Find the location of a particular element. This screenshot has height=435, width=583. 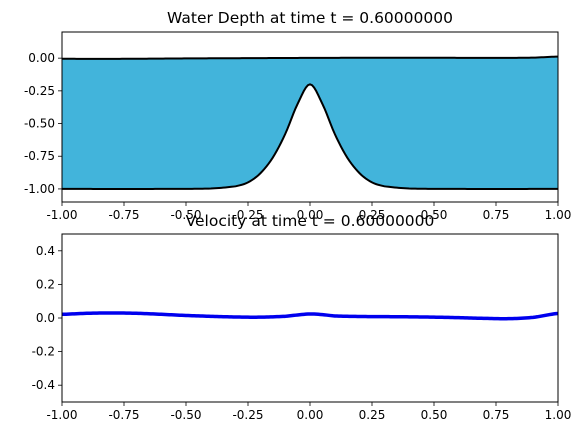

depth-y-tick-label: -0.50 is located at coordinates (39, 124).